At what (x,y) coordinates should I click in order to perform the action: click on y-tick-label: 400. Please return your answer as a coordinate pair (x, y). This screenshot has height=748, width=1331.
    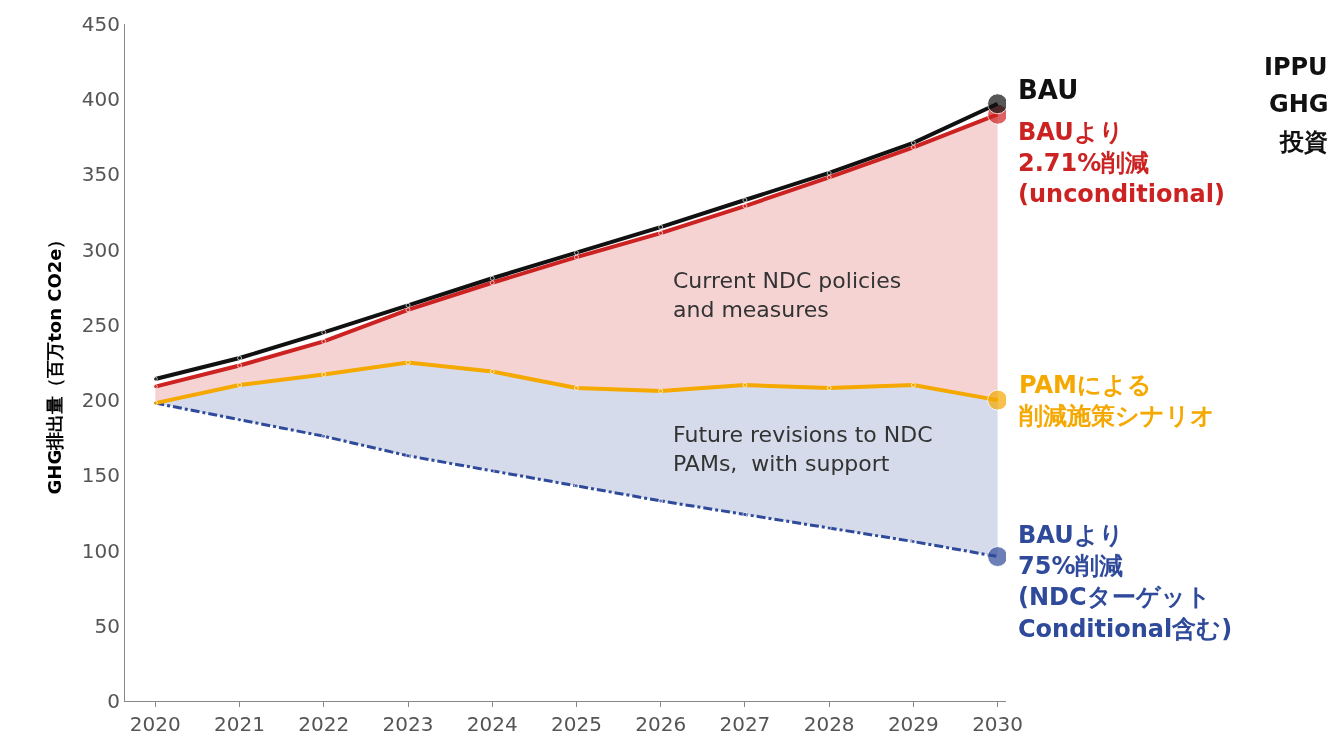
    Looking at the image, I should click on (100, 99).